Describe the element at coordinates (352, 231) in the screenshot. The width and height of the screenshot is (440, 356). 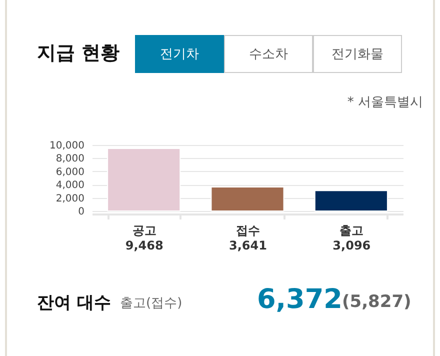
I see `x-tick-label: 출고` at that location.